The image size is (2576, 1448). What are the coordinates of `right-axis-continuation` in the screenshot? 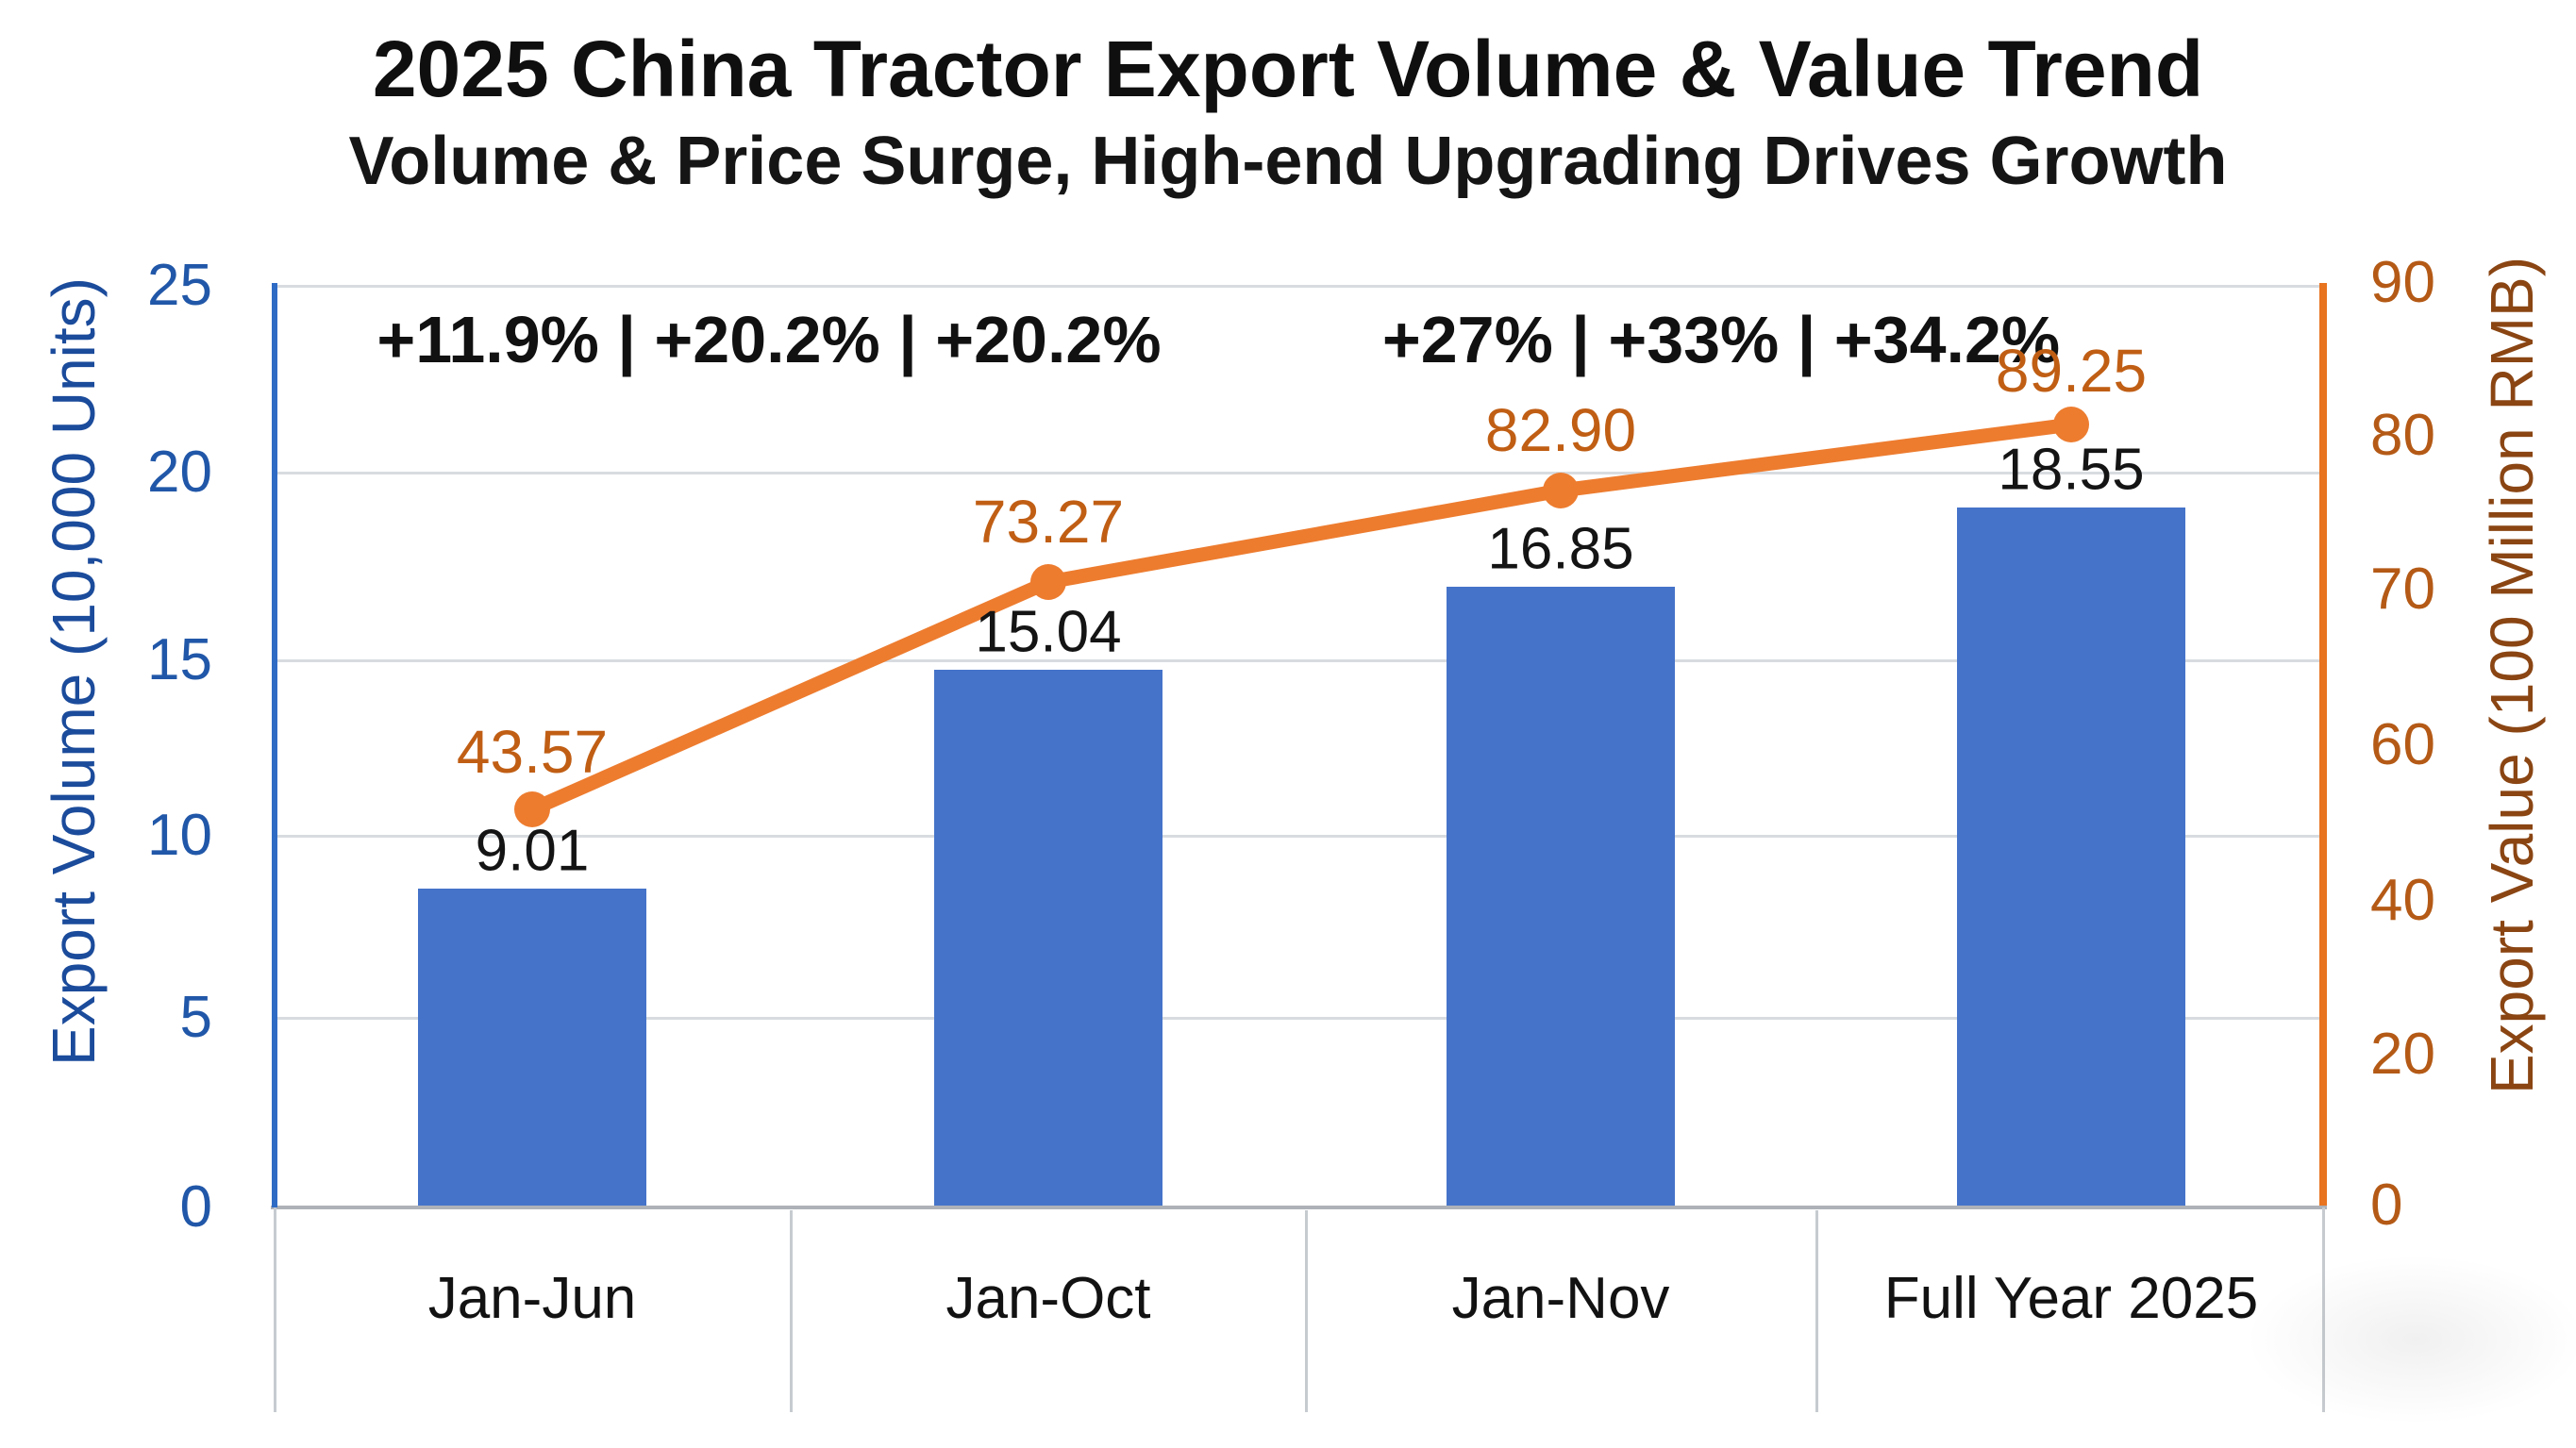 It's located at (2323, 1309).